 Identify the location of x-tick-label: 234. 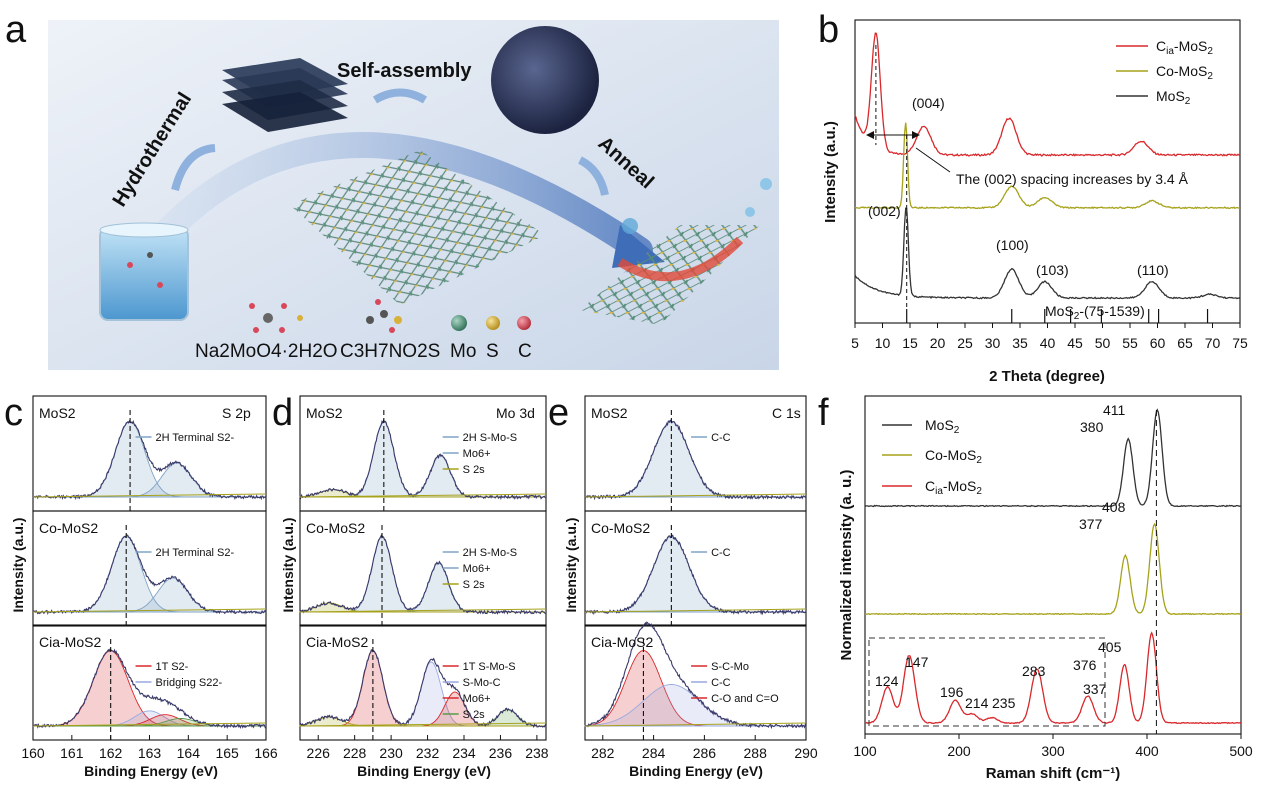
(464, 753).